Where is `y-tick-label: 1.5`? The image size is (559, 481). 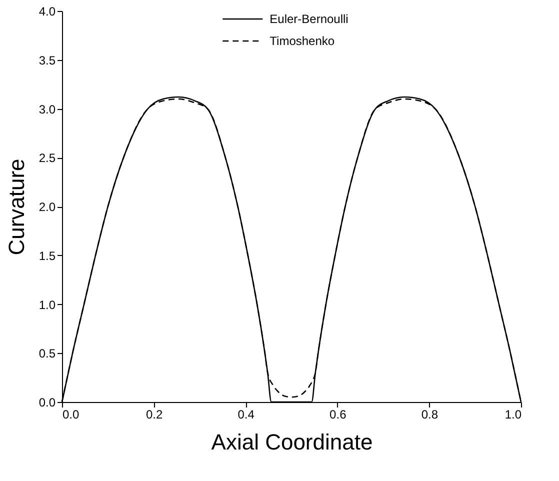
y-tick-label: 1.5 is located at coordinates (47, 255).